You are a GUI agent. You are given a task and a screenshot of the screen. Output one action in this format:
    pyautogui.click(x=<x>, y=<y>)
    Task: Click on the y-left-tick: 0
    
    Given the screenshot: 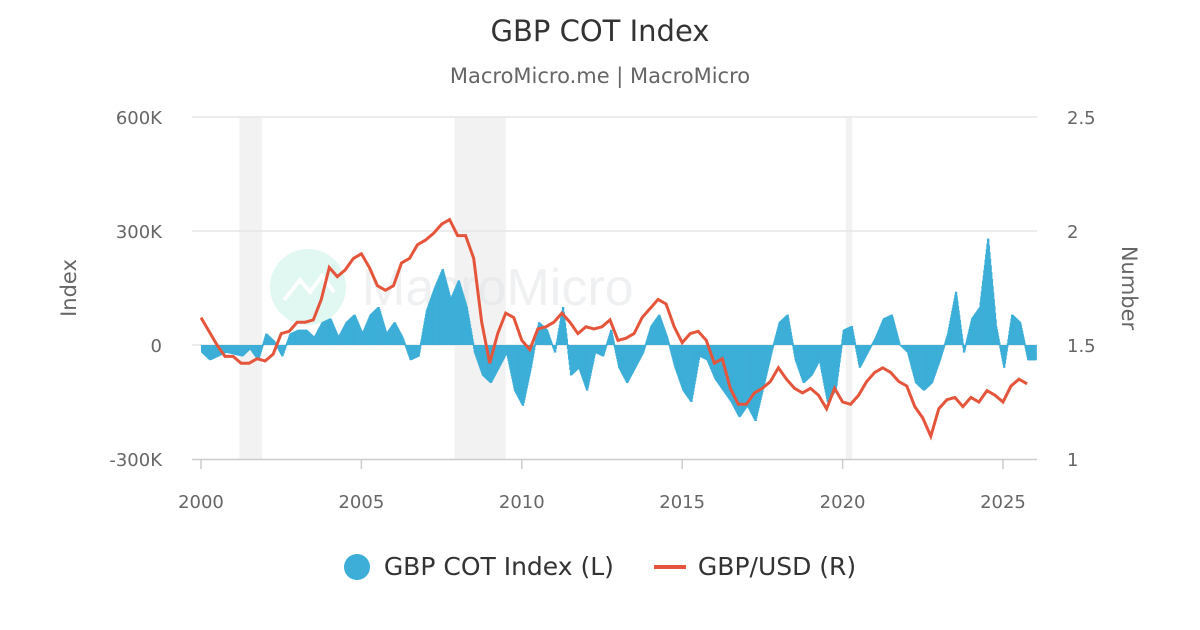 What is the action you would take?
    pyautogui.click(x=156, y=346)
    